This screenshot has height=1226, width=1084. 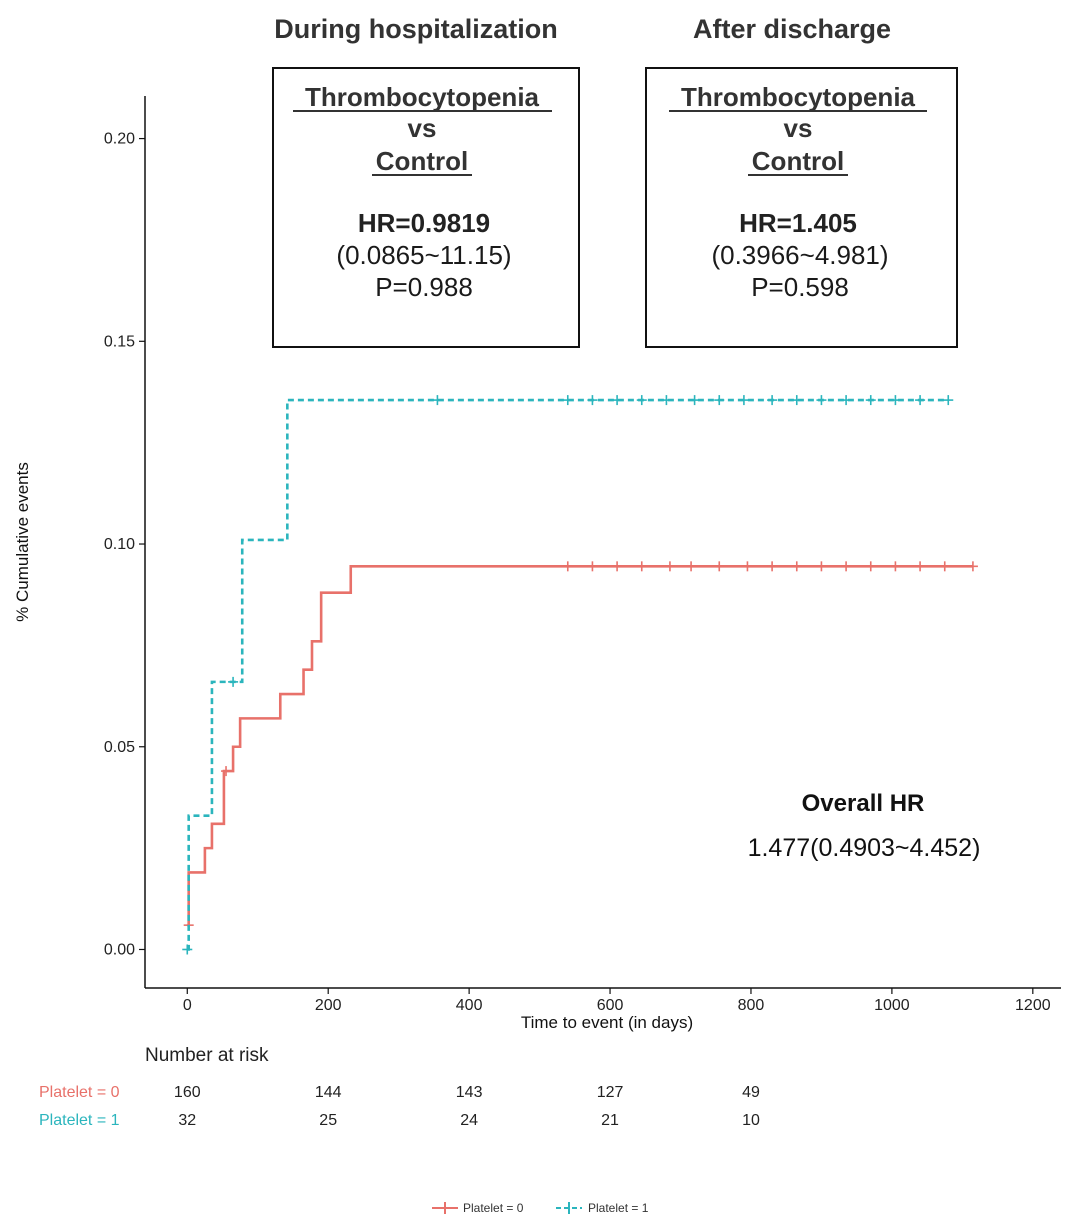 I want to click on risk-count: 144, so click(x=328, y=1092).